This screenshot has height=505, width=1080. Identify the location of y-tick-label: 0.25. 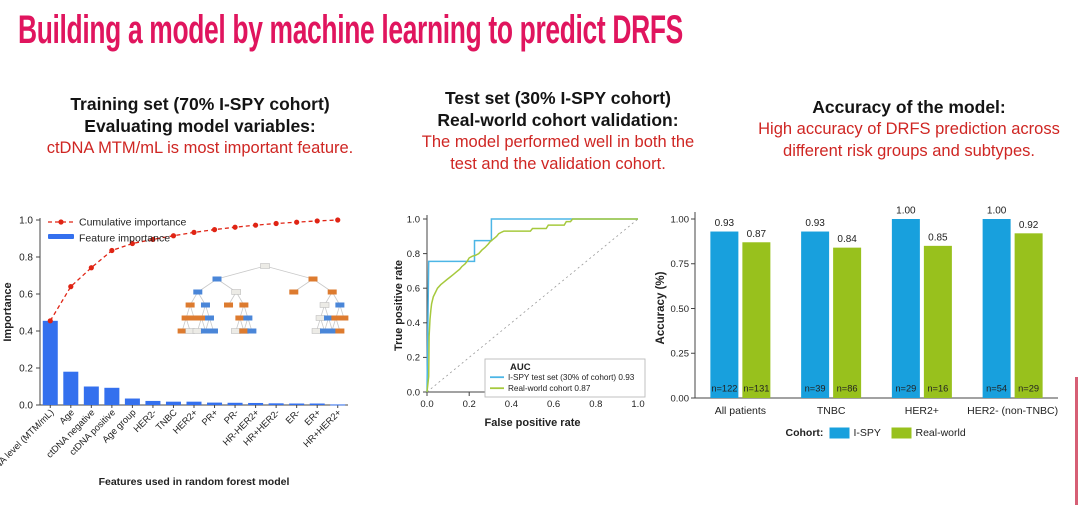
(680, 354).